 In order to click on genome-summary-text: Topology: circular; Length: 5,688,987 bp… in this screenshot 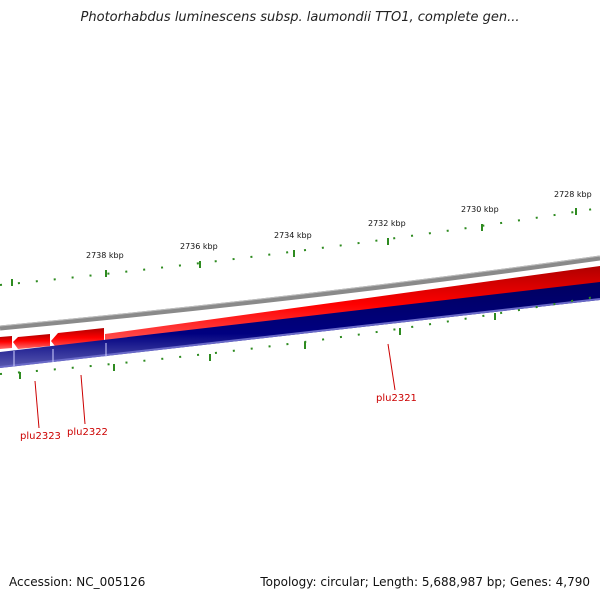, I will do `click(425, 582)`.